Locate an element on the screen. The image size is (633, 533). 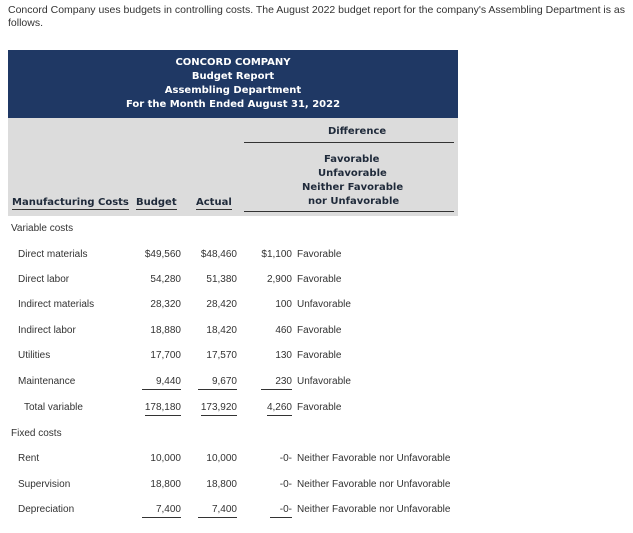
table-row: Utilities 17,700 17,570 130 Favorable is located at coordinates (233, 356).